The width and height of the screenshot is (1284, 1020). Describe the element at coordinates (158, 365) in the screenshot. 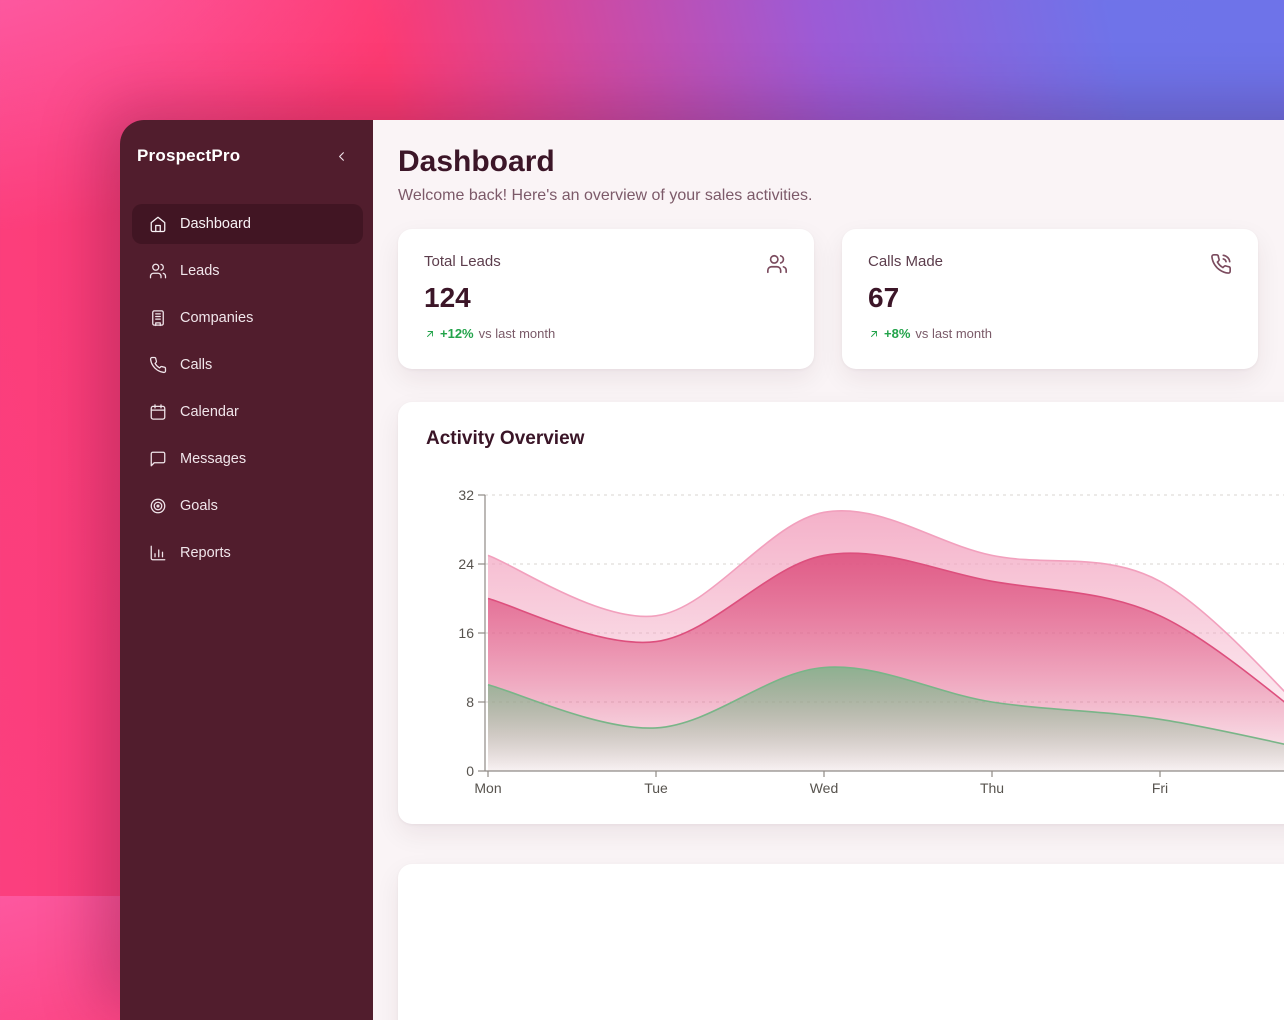

I see `phone-icon` at that location.